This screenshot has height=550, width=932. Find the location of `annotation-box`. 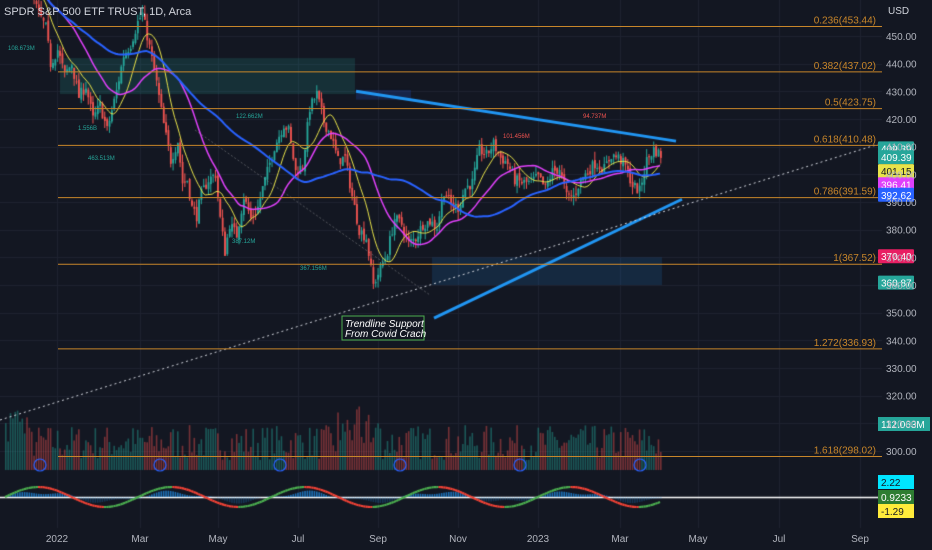

annotation-box is located at coordinates (383, 328).